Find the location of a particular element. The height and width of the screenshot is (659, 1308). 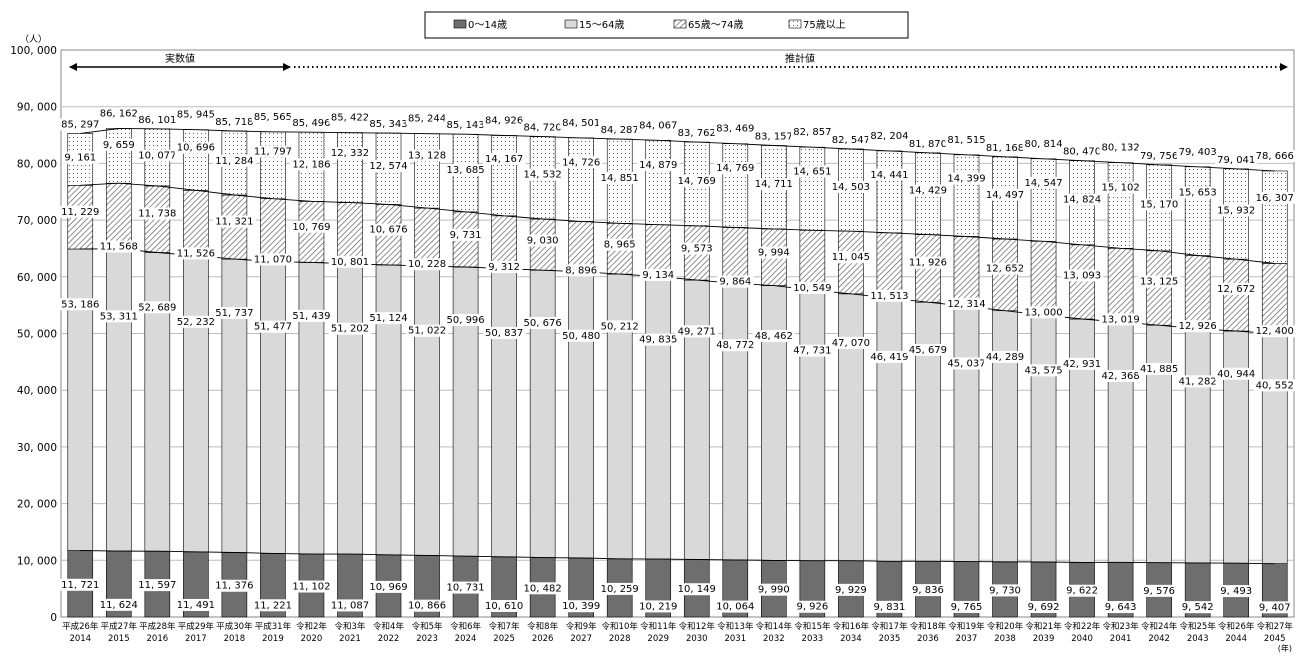

label-total: 85, 143 is located at coordinates (465, 125).